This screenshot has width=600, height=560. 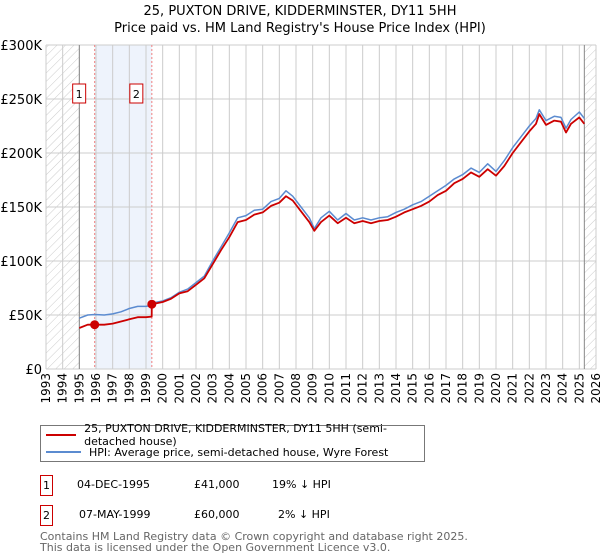 I want to click on y-tick-label: £50K, so click(x=26, y=316).